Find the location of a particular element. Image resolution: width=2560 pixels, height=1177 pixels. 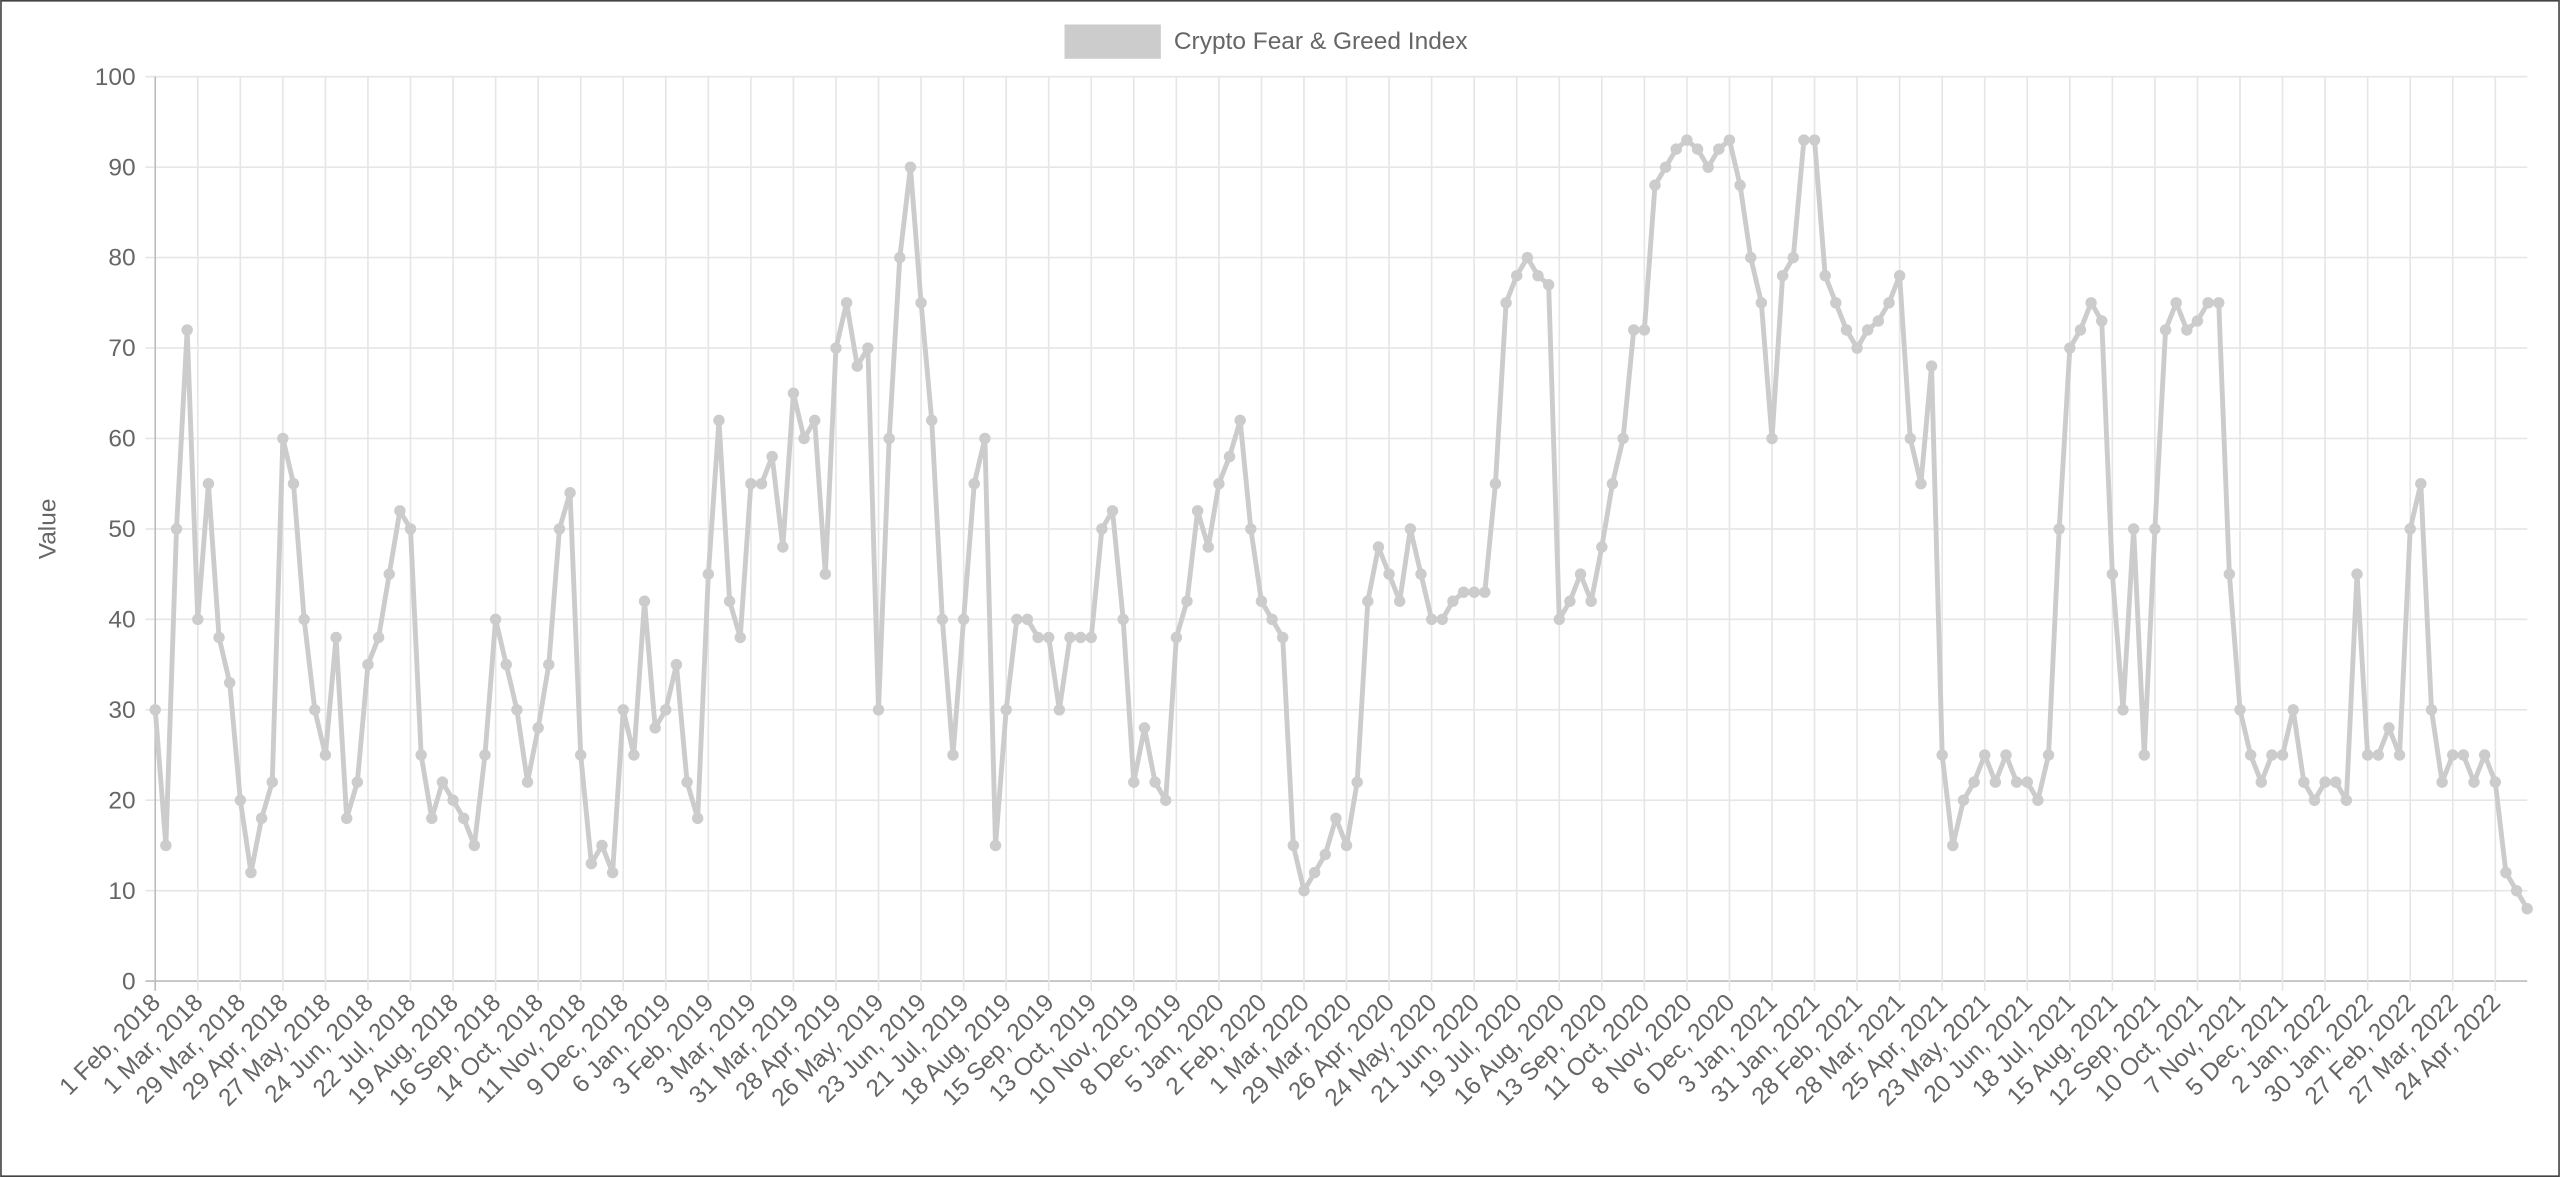

y-tick-label: 20 is located at coordinates (121, 800).